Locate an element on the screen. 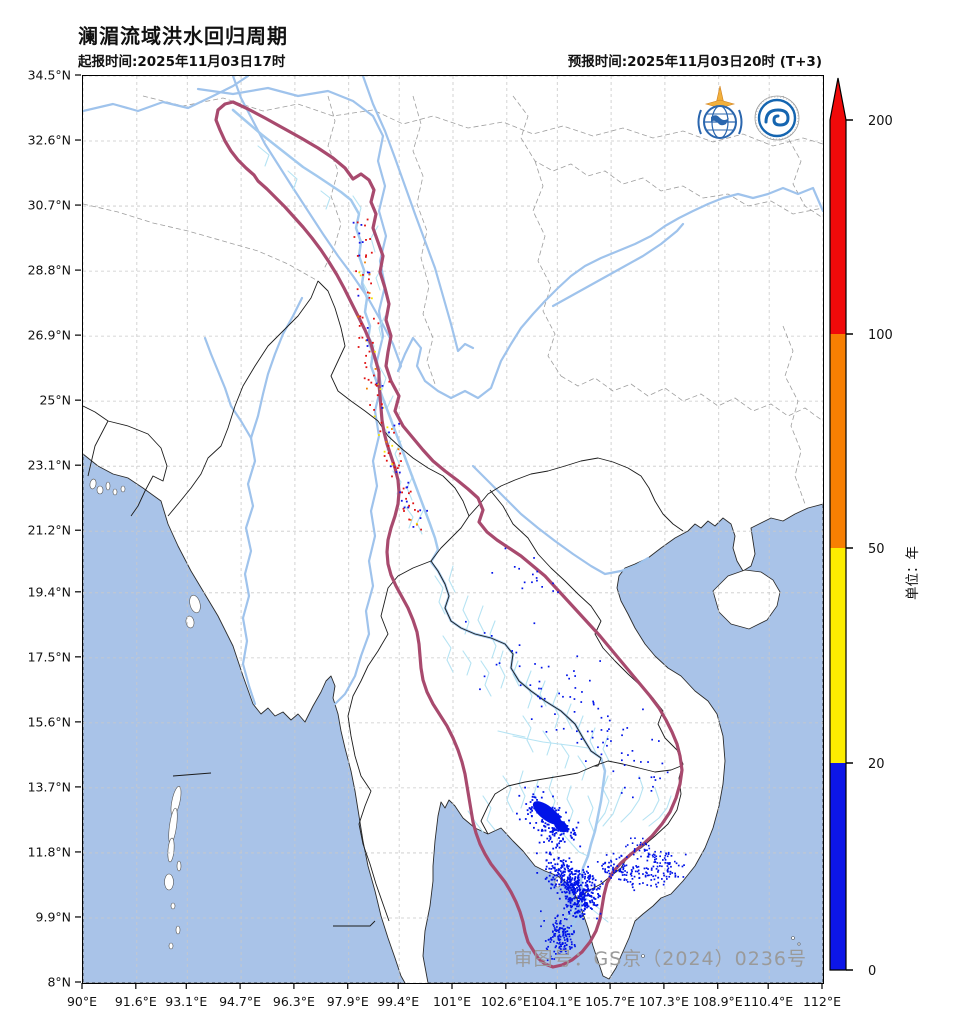  colorbar-tick-label: 0 is located at coordinates (872, 971).